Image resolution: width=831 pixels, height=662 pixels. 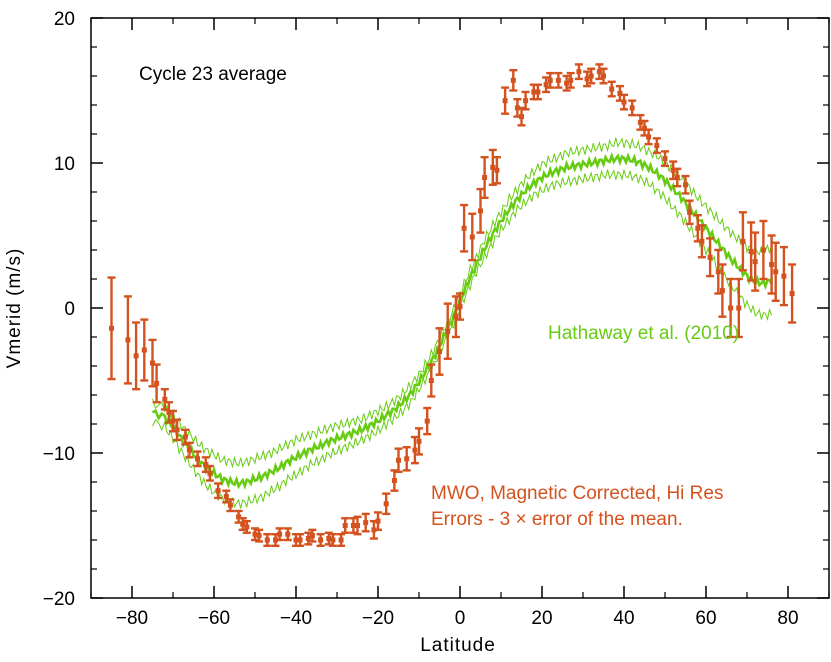 I want to click on x-tick-label: 20, so click(x=541, y=618).